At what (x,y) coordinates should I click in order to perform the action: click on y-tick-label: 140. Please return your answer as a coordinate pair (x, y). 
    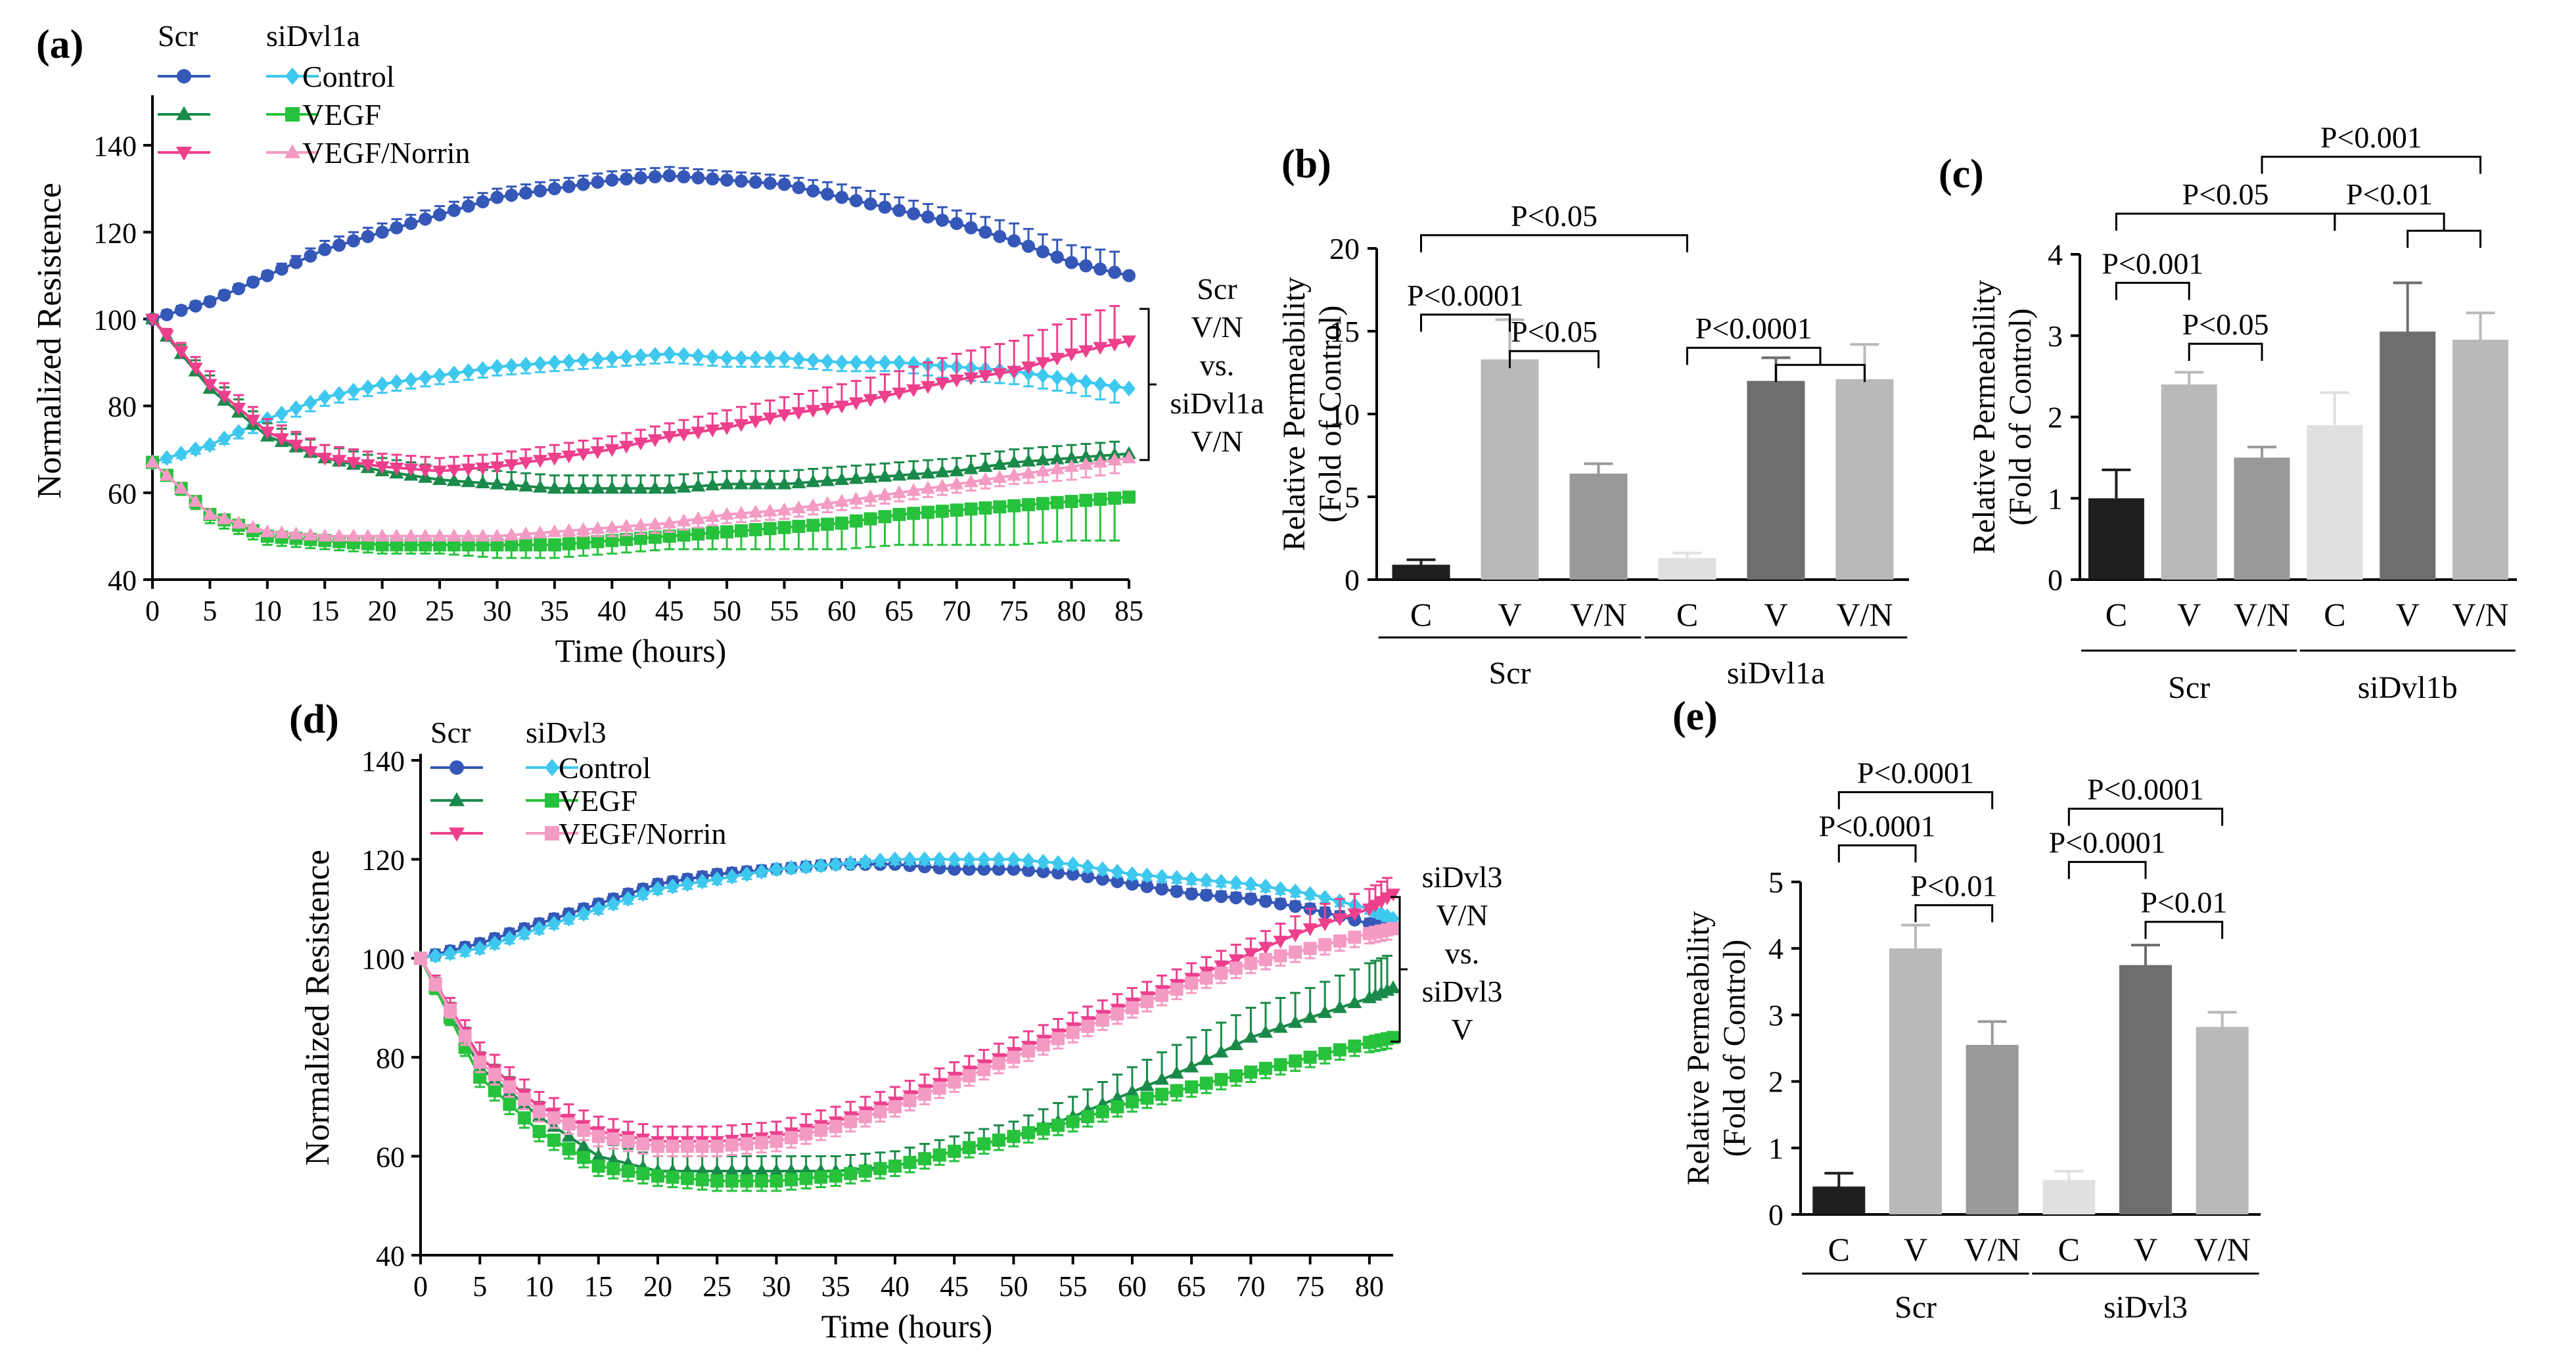
    Looking at the image, I should click on (115, 146).